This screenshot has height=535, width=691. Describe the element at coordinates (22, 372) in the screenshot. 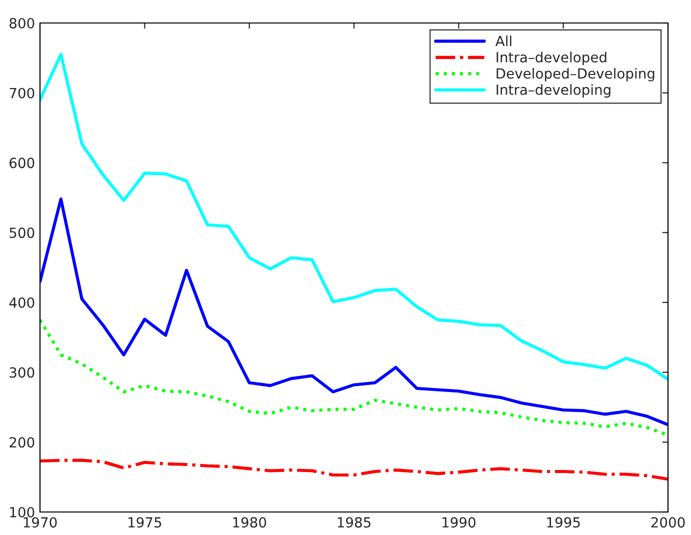

I see `y-tick-label: 300` at that location.